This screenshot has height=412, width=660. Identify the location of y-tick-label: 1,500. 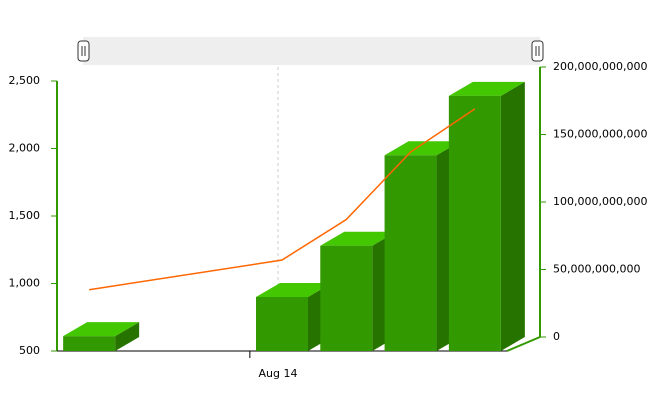
(25, 215).